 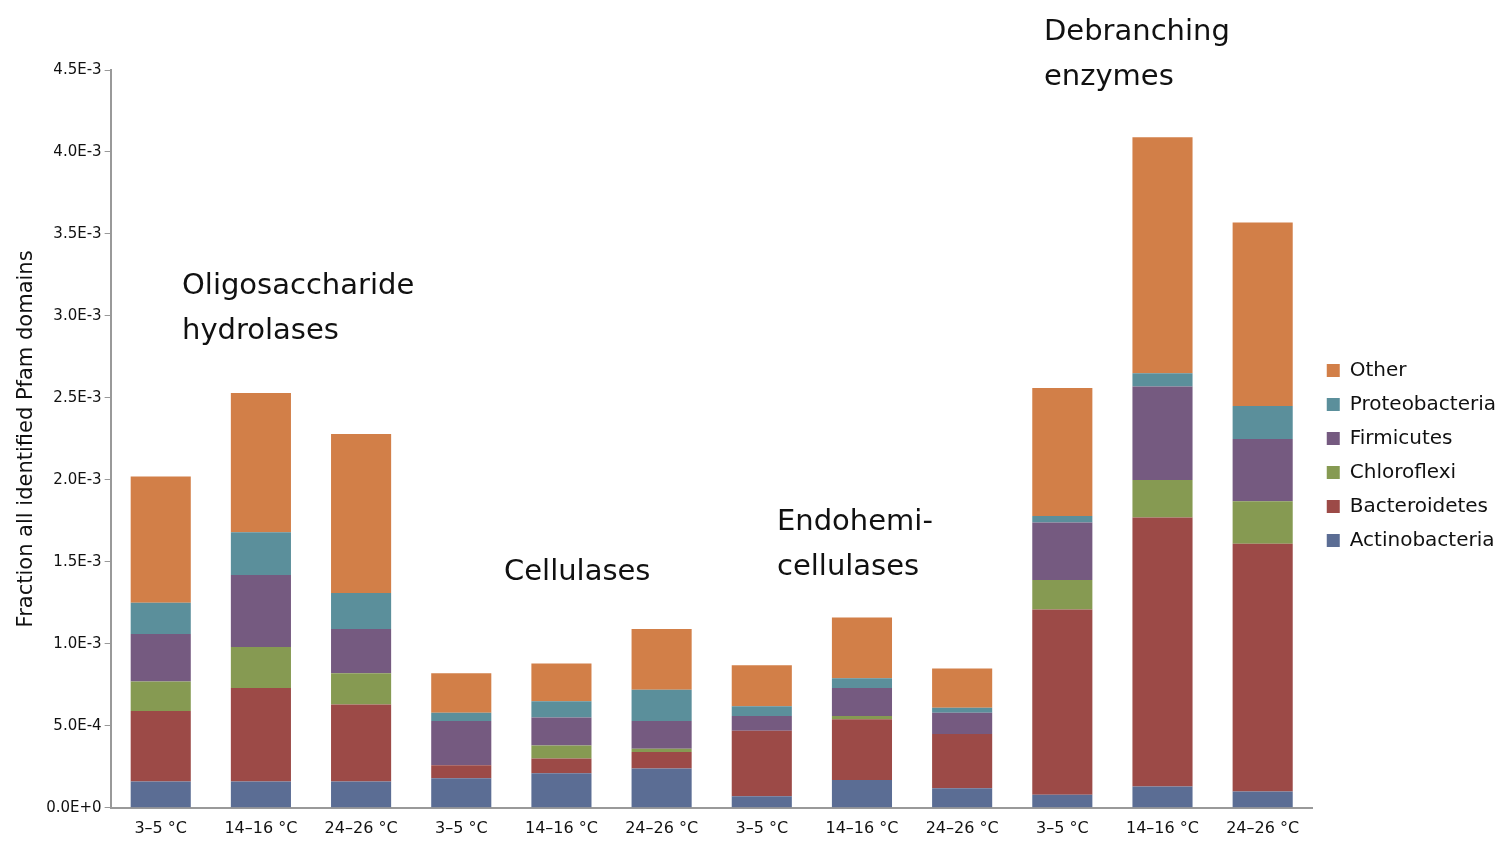 I want to click on y-tick-label: 0.0E+0, so click(x=74, y=806).